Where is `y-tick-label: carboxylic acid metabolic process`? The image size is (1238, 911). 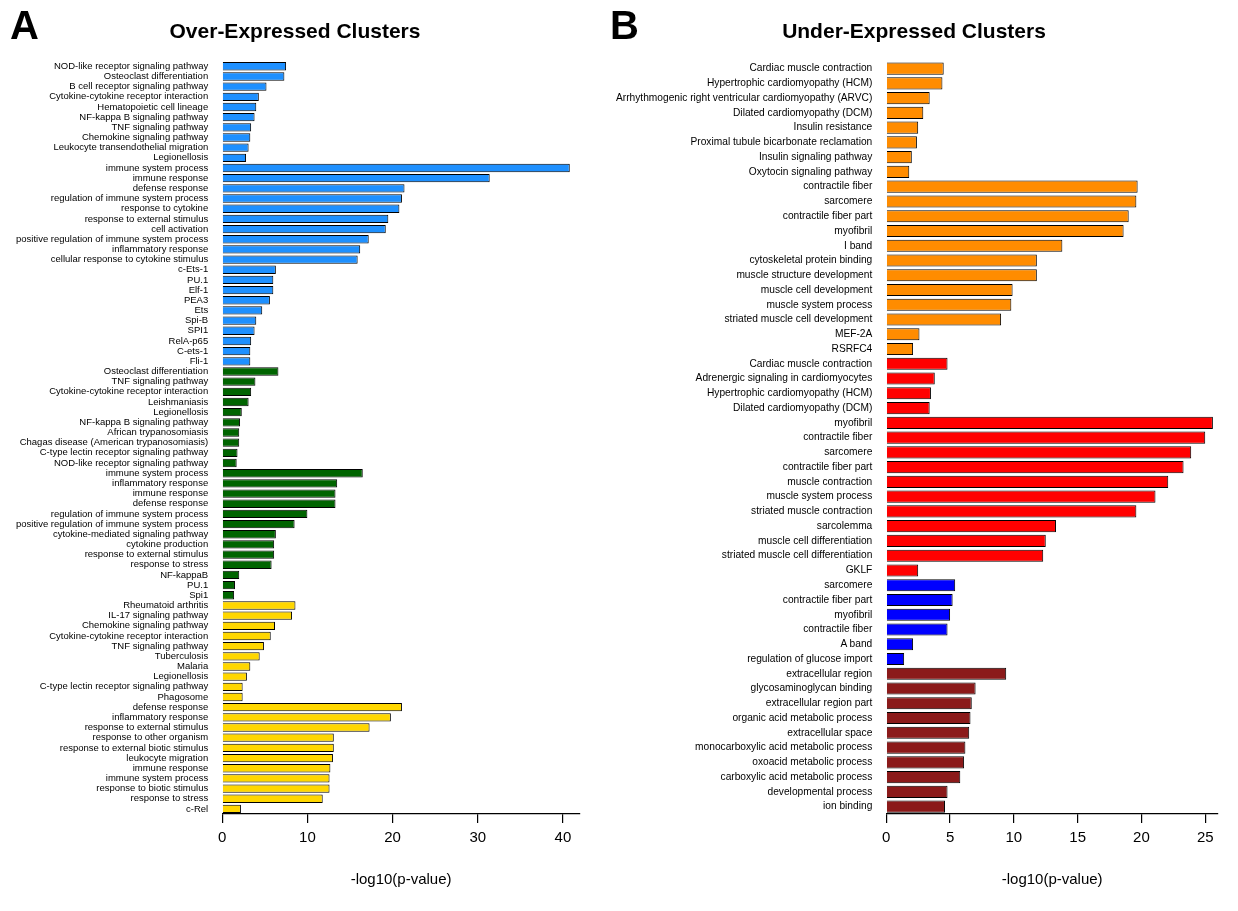
y-tick-label: carboxylic acid metabolic process is located at coordinates (796, 776).